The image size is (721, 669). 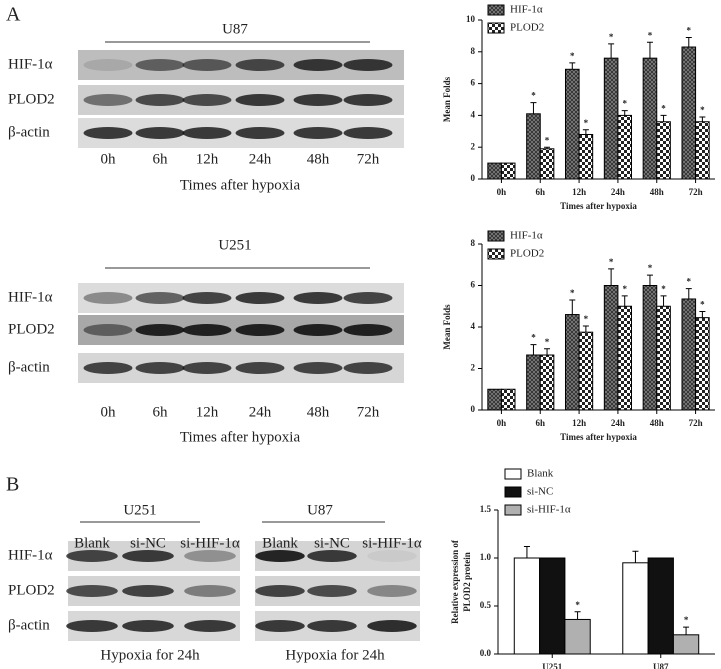 What do you see at coordinates (12, 485) in the screenshot?
I see `panel-label: B` at bounding box center [12, 485].